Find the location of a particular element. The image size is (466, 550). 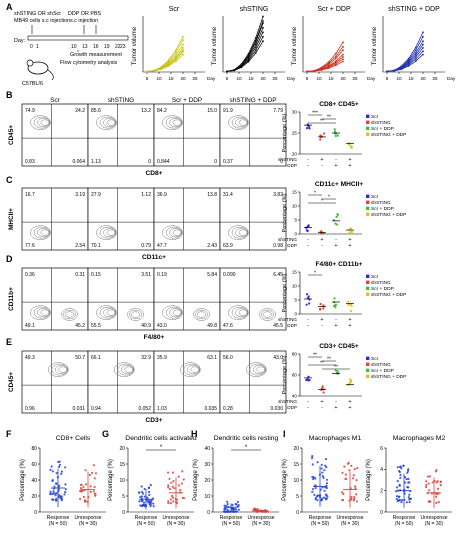

bottom-n-1-0: (N = 50) is located at coordinates (146, 524).